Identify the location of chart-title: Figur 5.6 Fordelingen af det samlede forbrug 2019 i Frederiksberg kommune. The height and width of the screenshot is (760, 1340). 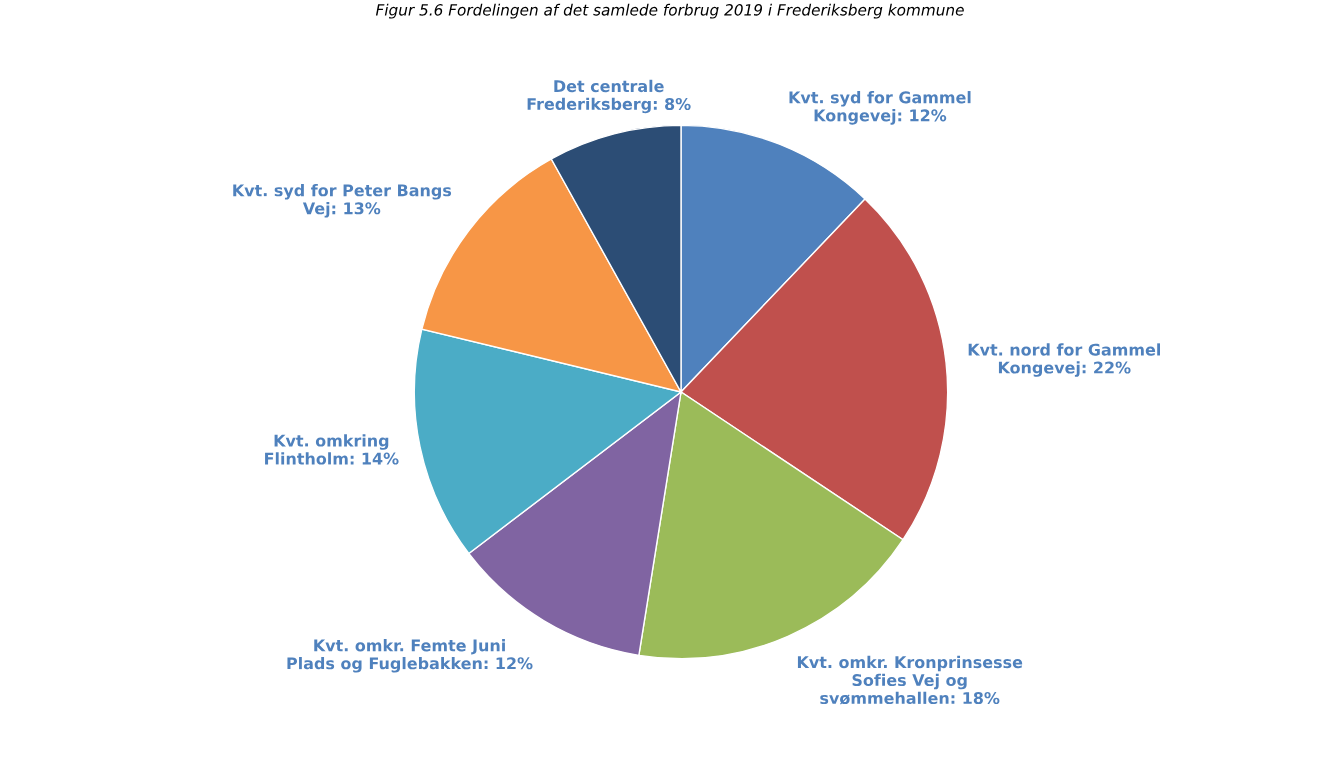
(669, 11).